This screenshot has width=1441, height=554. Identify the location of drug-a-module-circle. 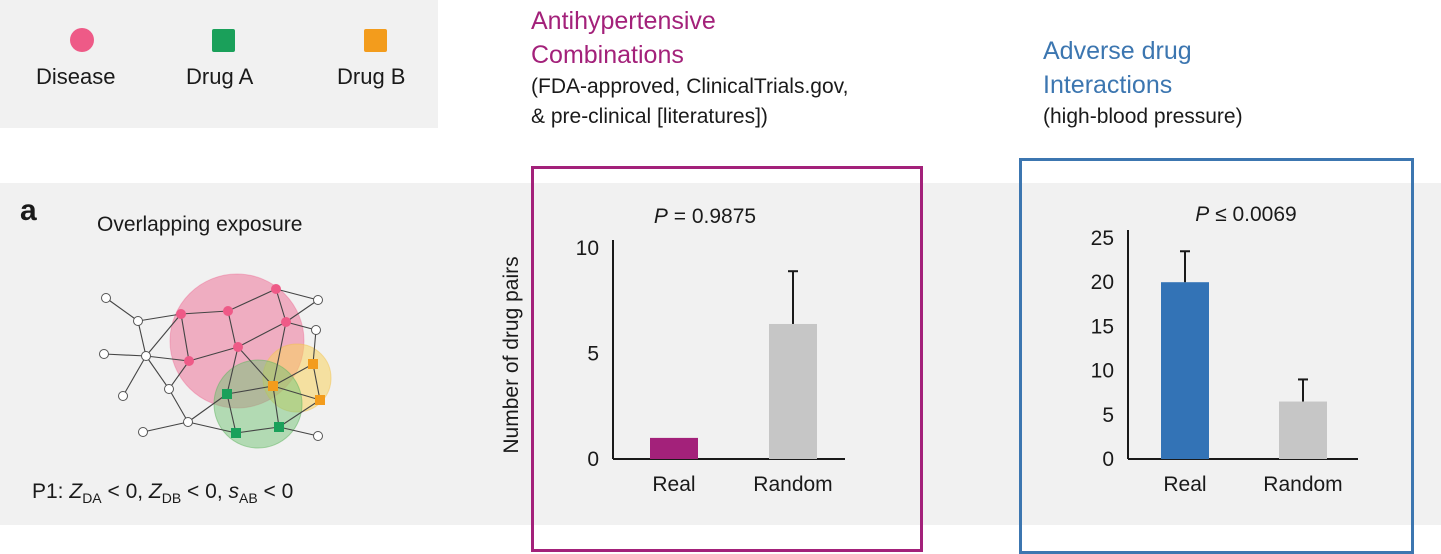
(258, 404).